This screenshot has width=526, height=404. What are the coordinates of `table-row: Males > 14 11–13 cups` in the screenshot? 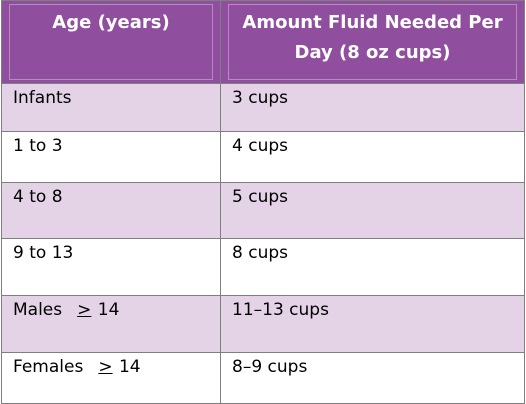 It's located at (263, 324).